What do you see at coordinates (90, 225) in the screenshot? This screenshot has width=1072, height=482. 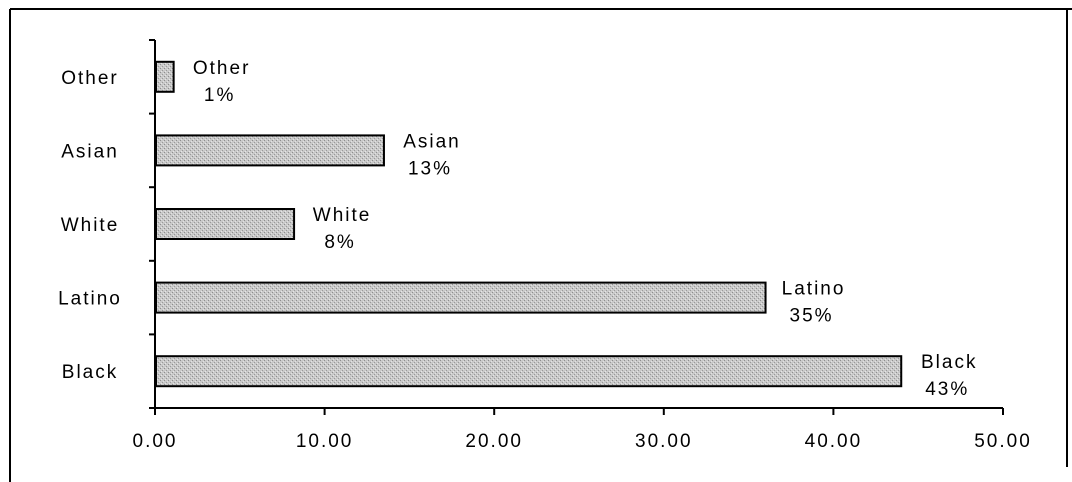 I see `category-label-white: White` at bounding box center [90, 225].